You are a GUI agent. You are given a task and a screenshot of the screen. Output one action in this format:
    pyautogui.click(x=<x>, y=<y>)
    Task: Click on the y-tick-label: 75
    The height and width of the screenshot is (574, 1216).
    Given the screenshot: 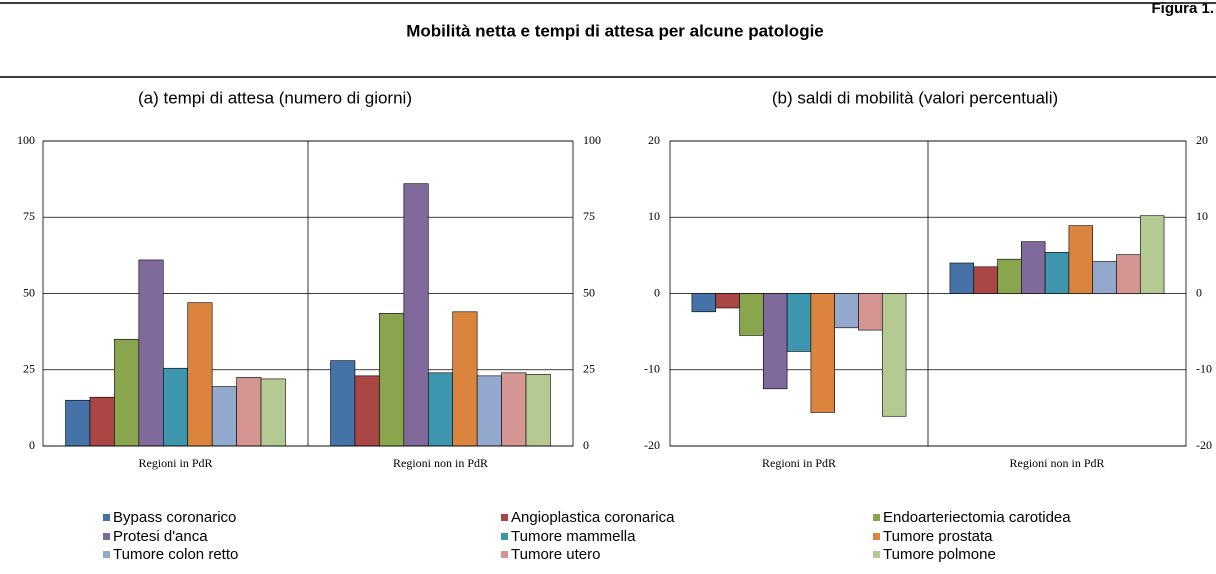 What is the action you would take?
    pyautogui.click(x=29, y=216)
    